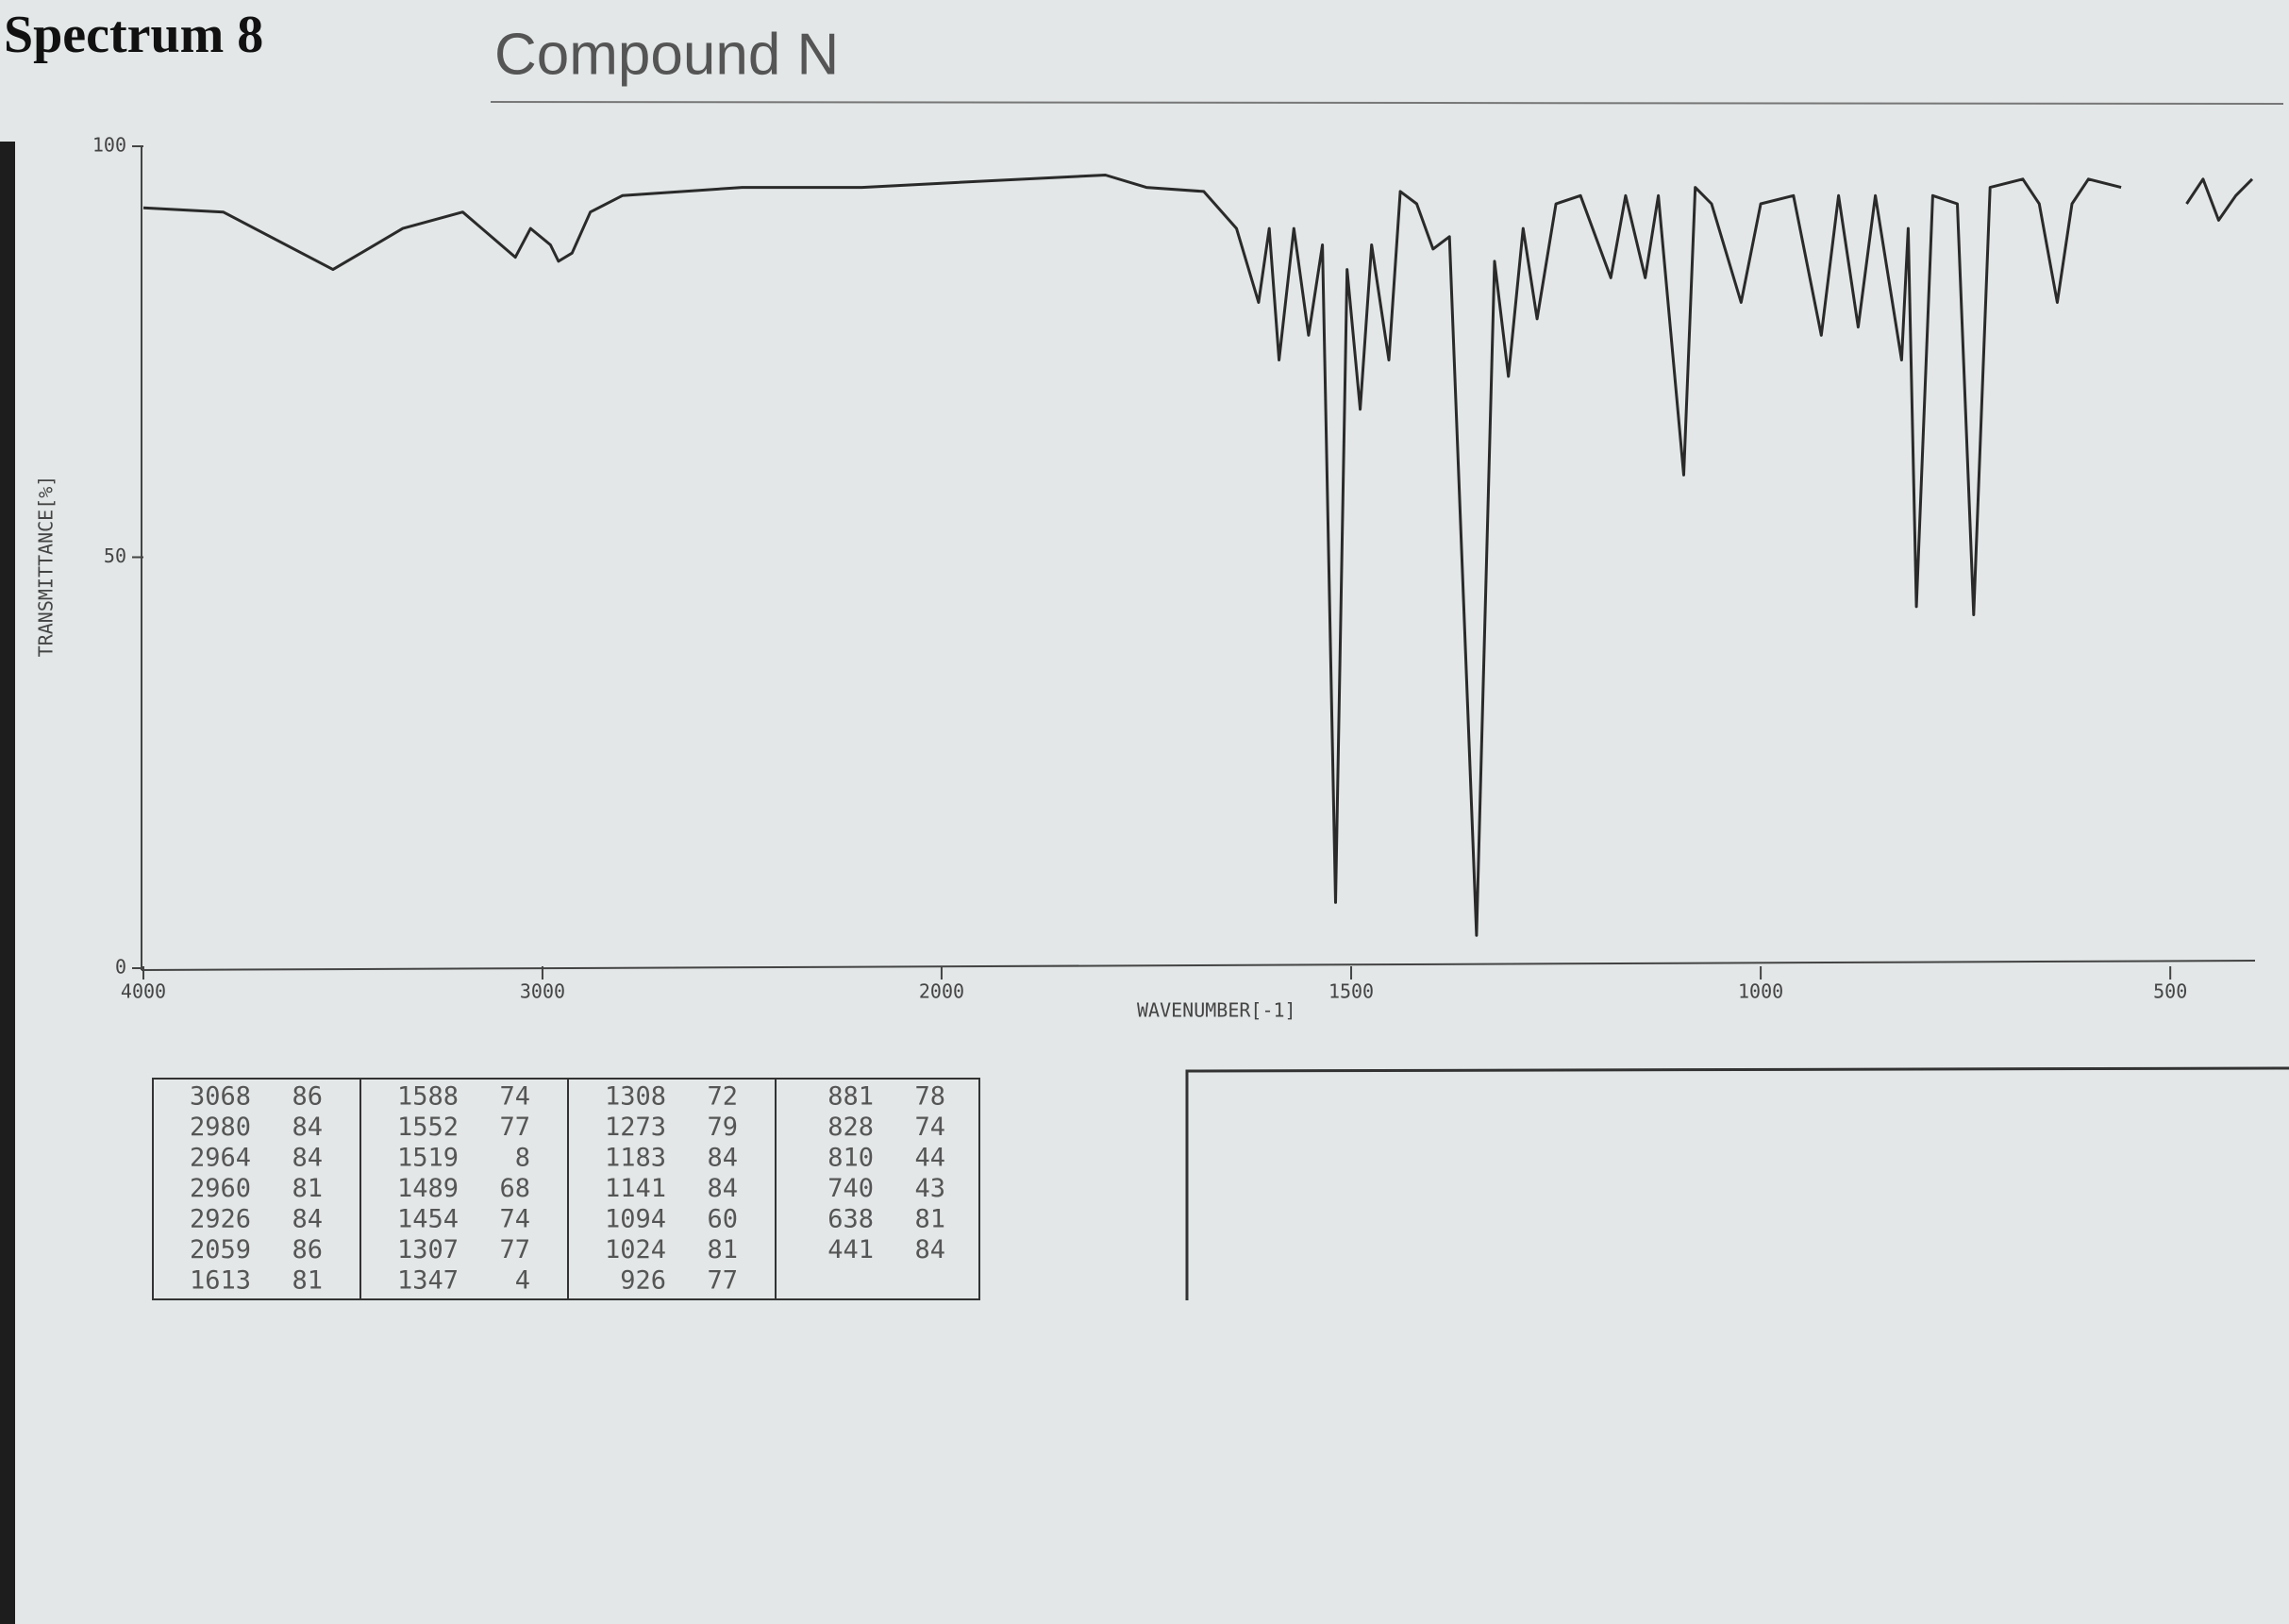 This screenshot has height=1624, width=2289. I want to click on peak-wavenumber: 3068, so click(220, 1097).